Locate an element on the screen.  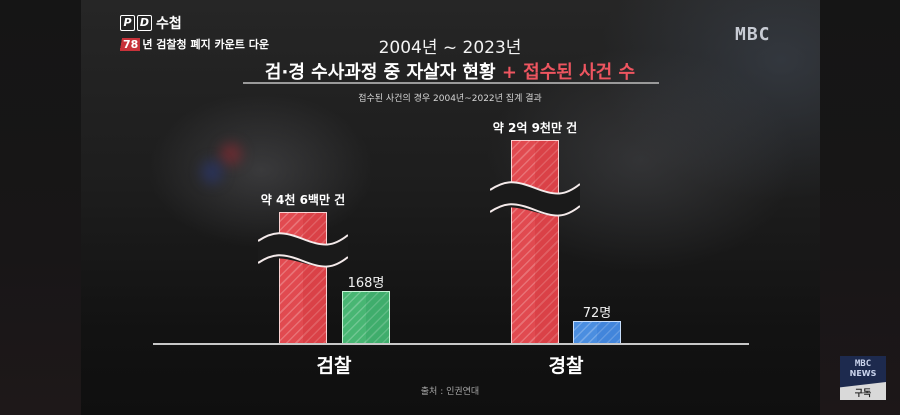
label-police-cases: 약 2억 9천만 건 is located at coordinates (535, 128).